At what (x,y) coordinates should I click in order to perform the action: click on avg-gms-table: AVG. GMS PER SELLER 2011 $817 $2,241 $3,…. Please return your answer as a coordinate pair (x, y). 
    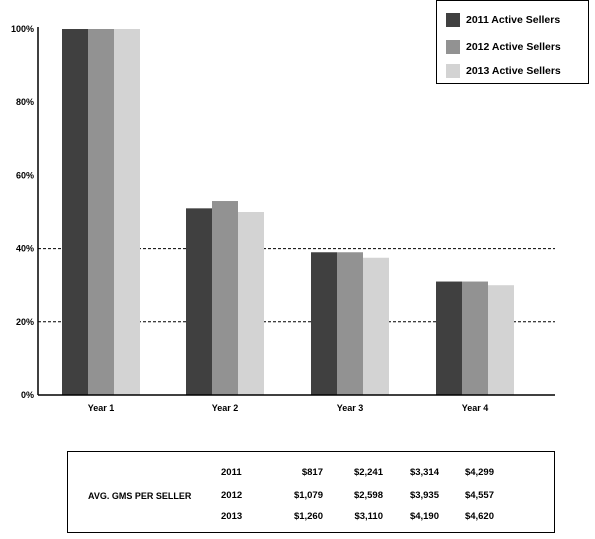
    Looking at the image, I should click on (311, 492).